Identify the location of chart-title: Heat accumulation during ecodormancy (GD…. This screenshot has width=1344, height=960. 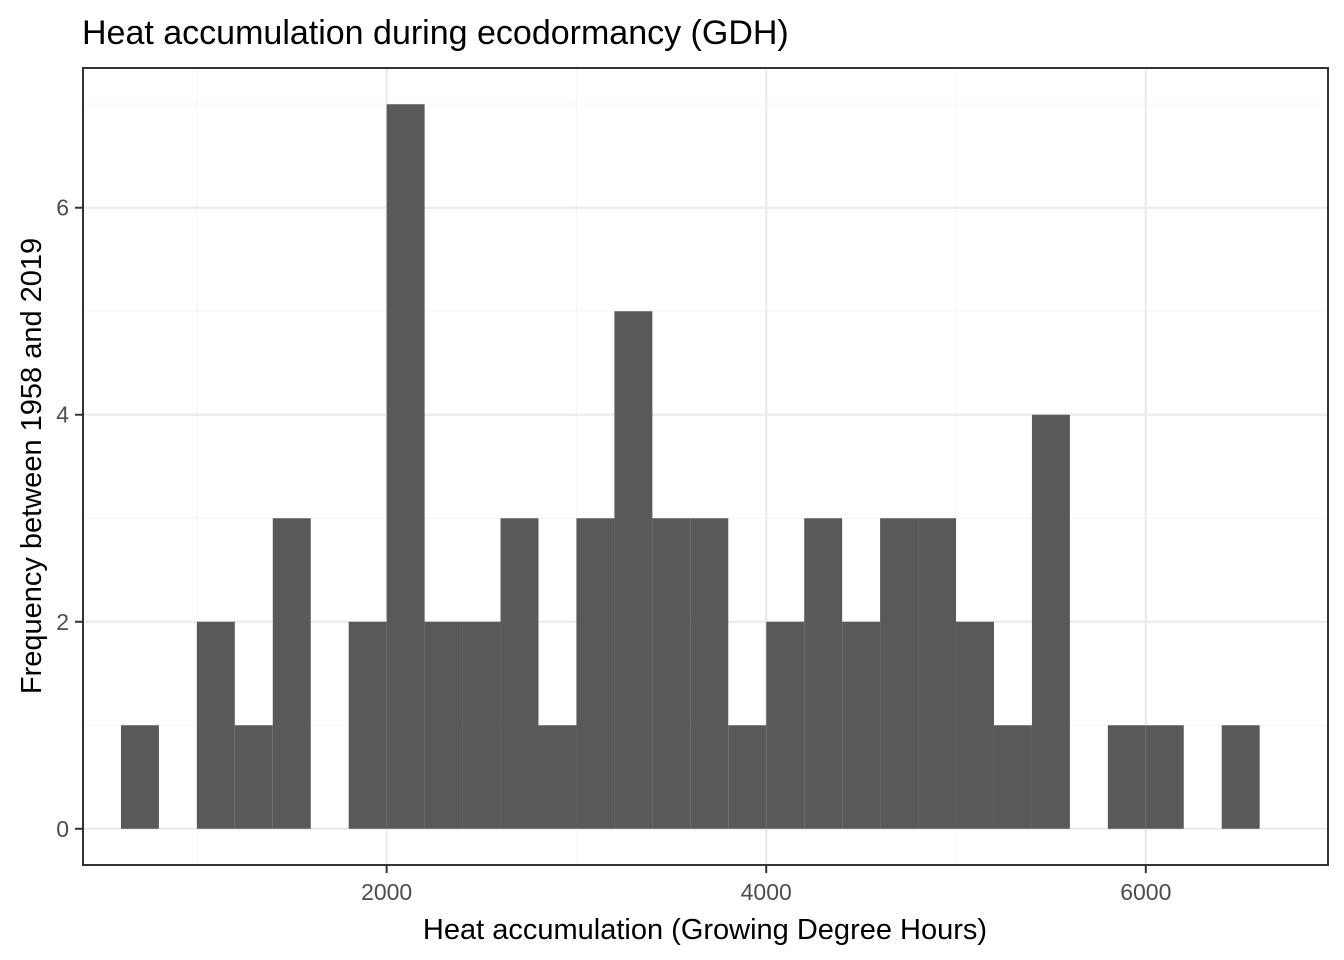
(435, 33).